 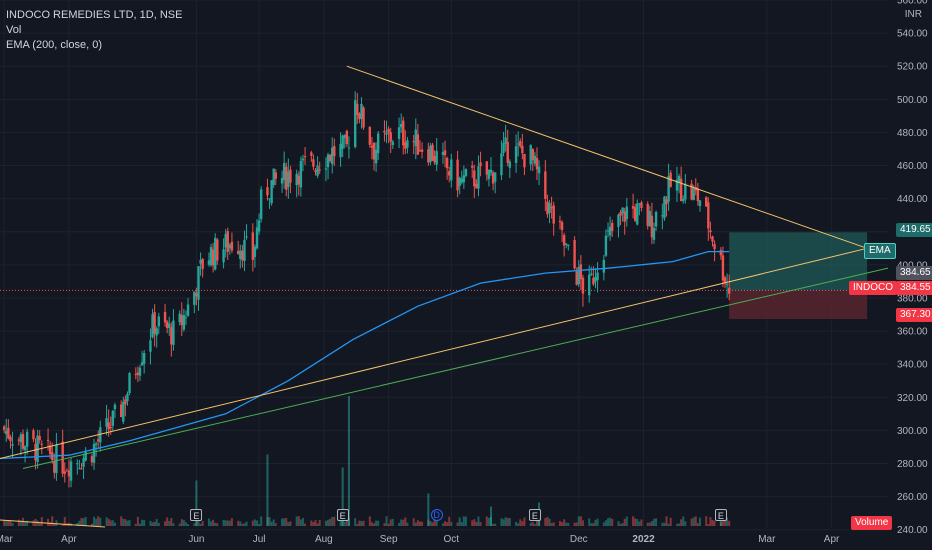 I want to click on volume-indicator-label: Vol, so click(x=14, y=30).